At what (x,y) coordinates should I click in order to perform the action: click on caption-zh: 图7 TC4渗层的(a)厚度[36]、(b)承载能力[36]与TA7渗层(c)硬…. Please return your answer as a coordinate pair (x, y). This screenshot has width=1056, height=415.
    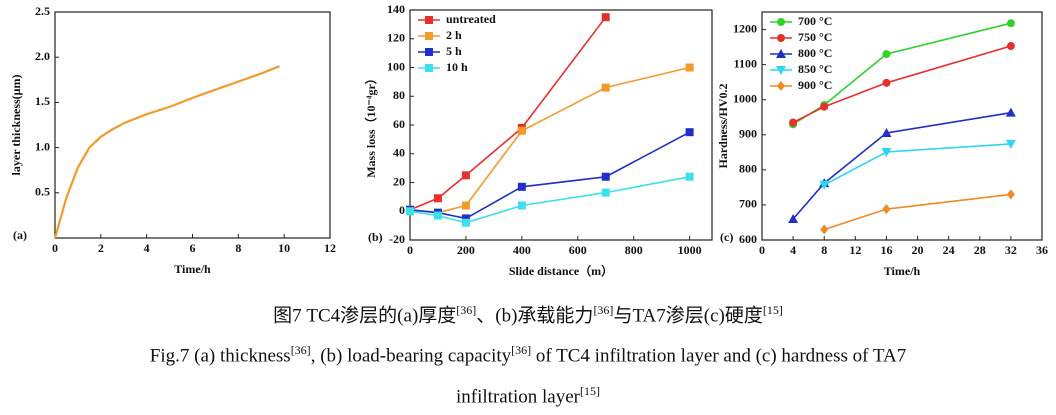
    Looking at the image, I should click on (528, 313).